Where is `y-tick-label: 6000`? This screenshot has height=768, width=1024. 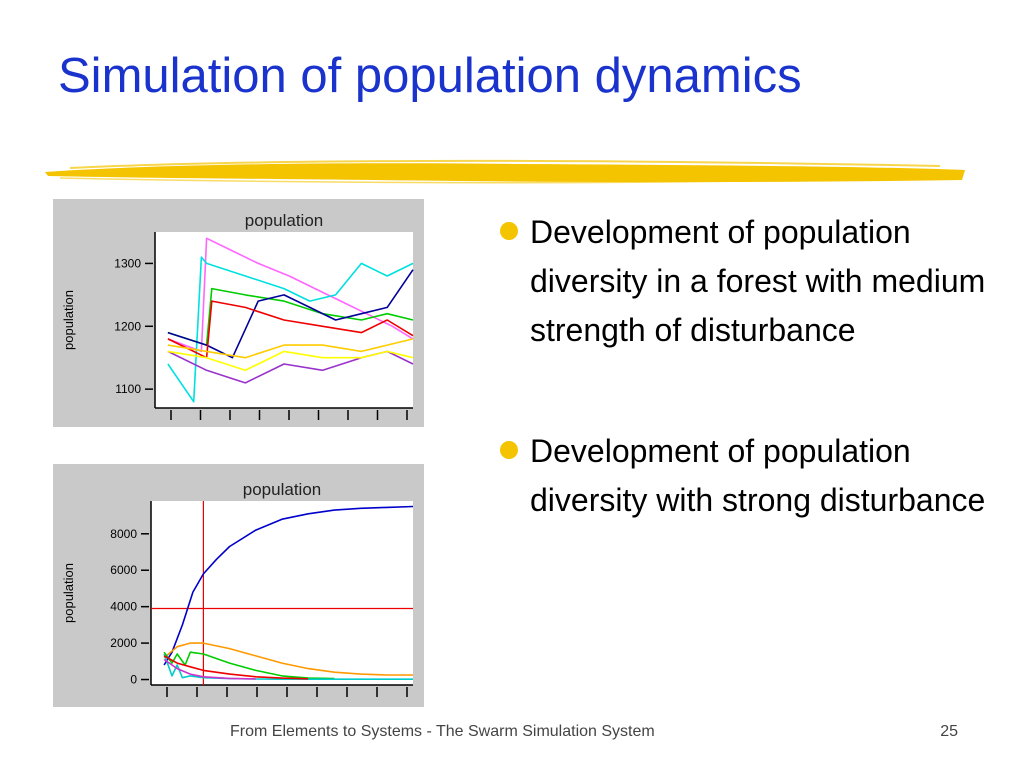
y-tick-label: 6000 is located at coordinates (123, 570).